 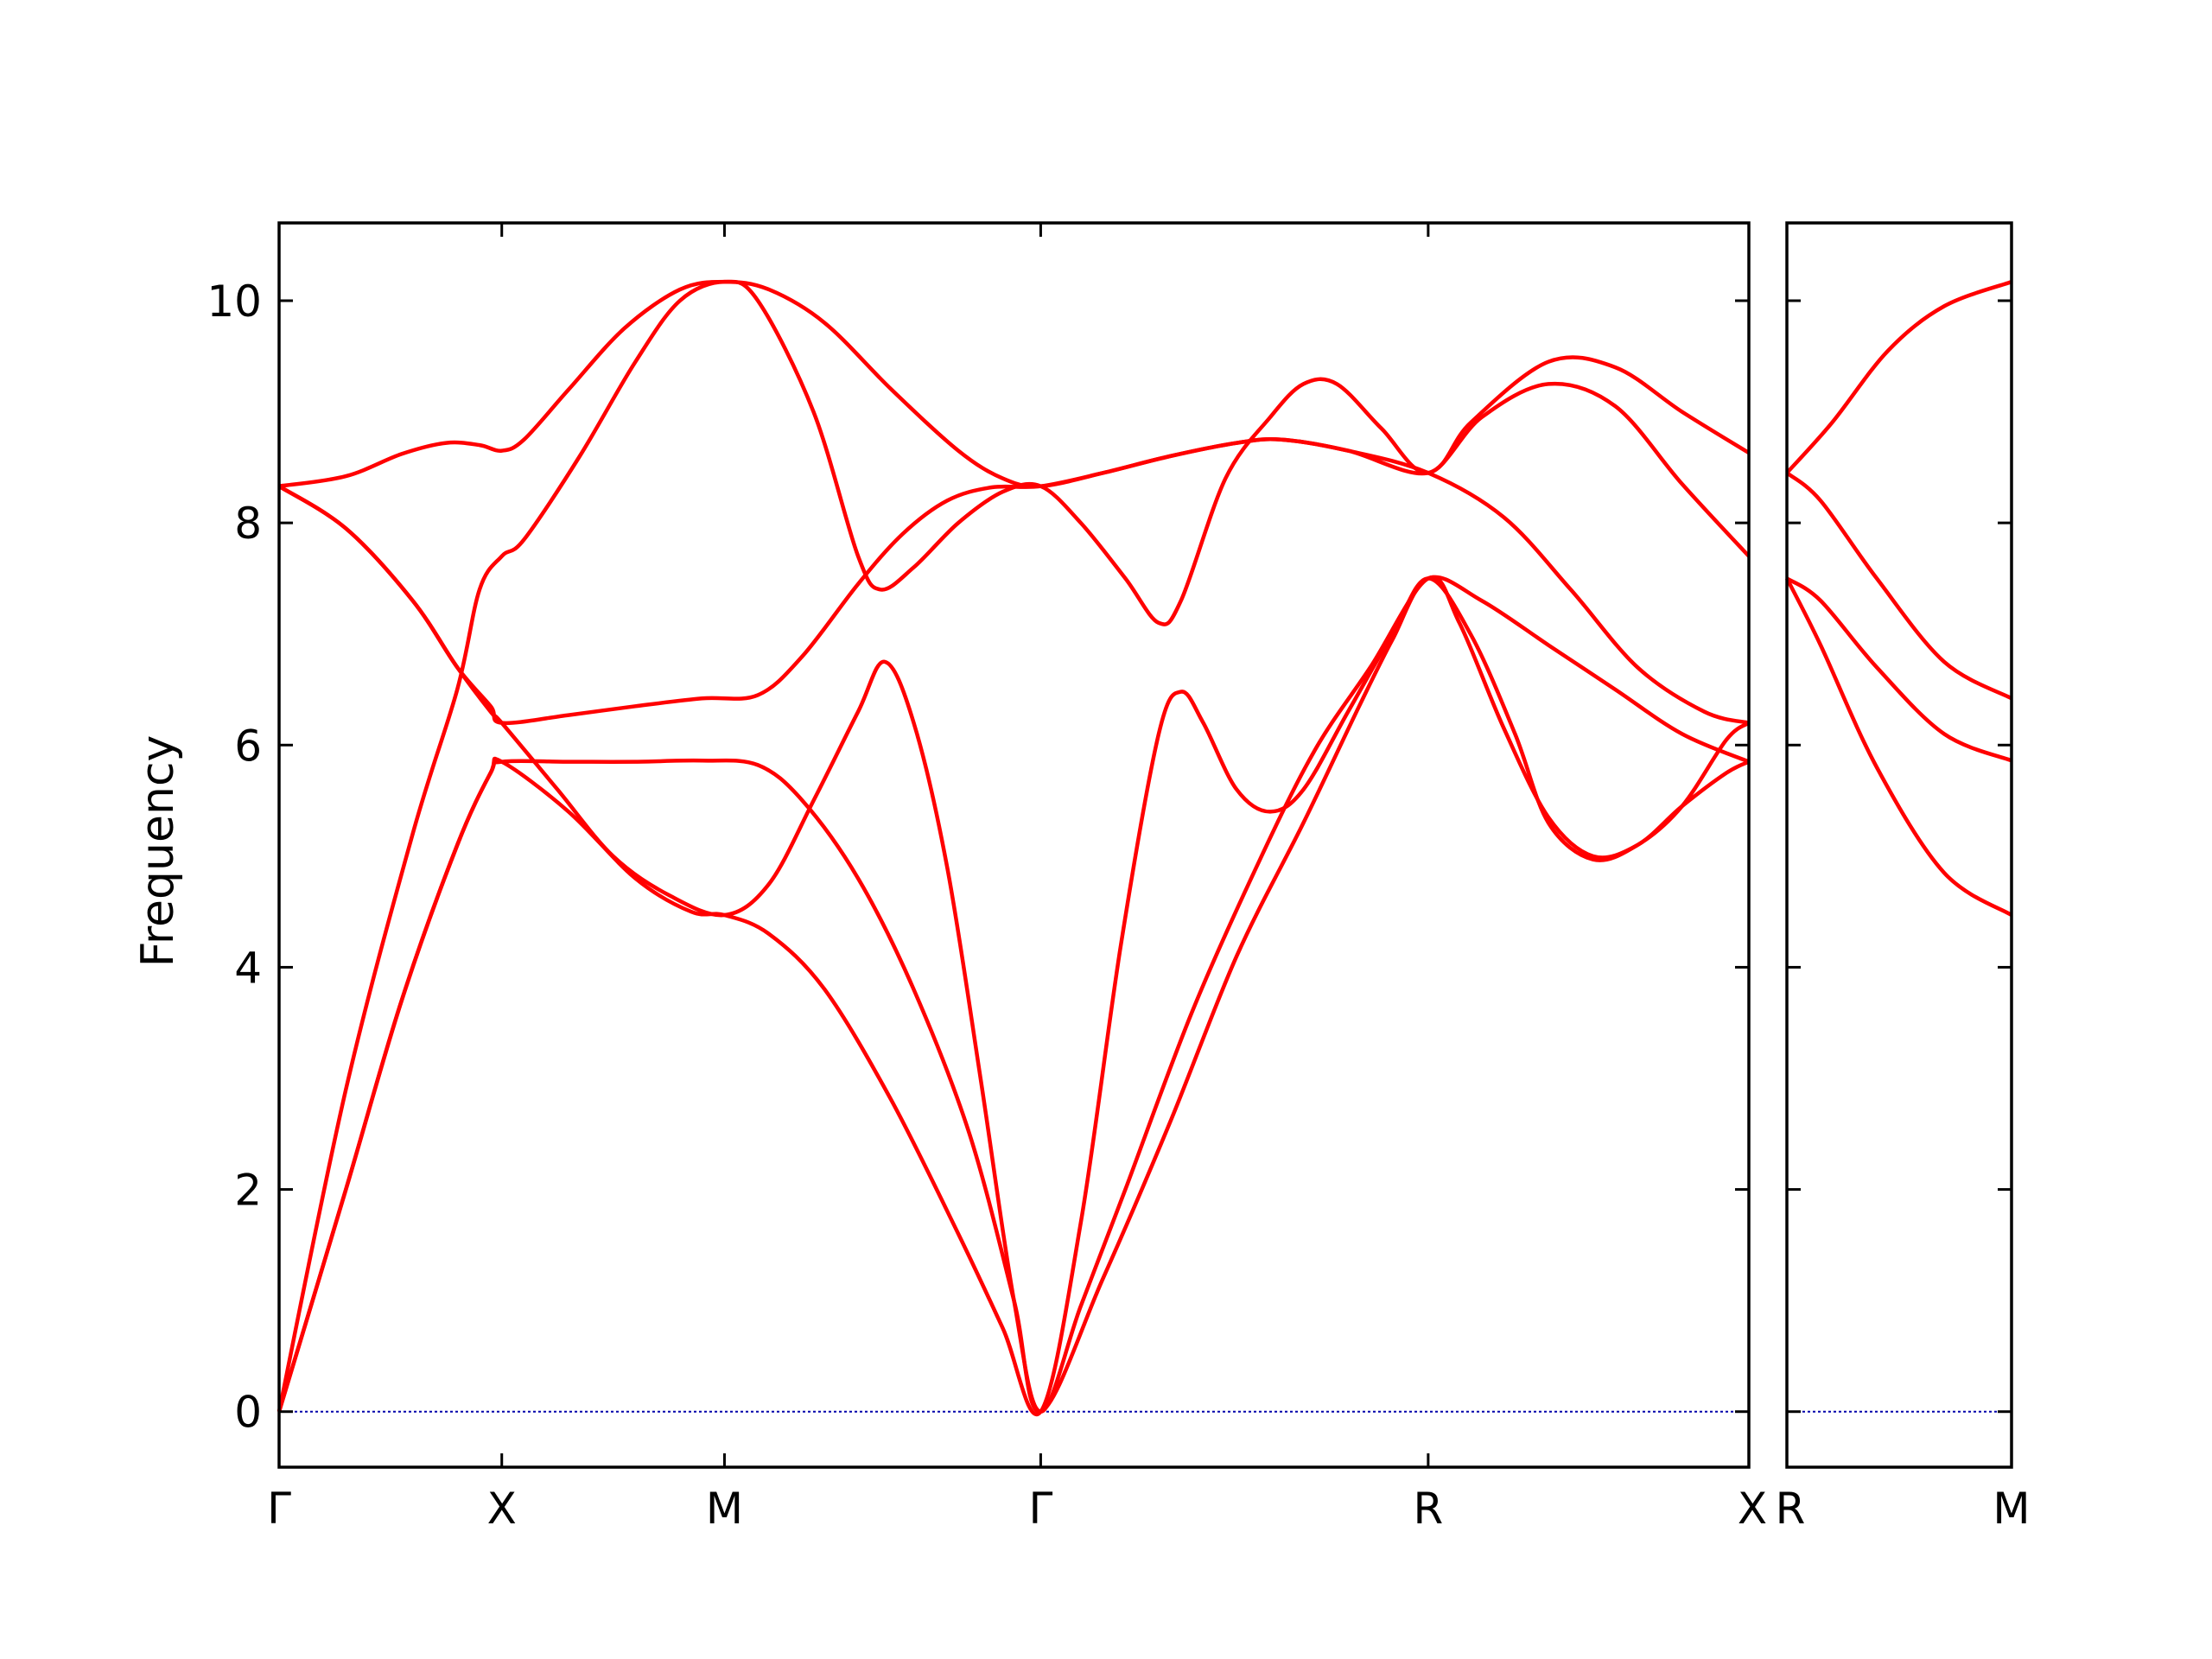 What do you see at coordinates (248, 968) in the screenshot?
I see `y-tick-label: 4` at bounding box center [248, 968].